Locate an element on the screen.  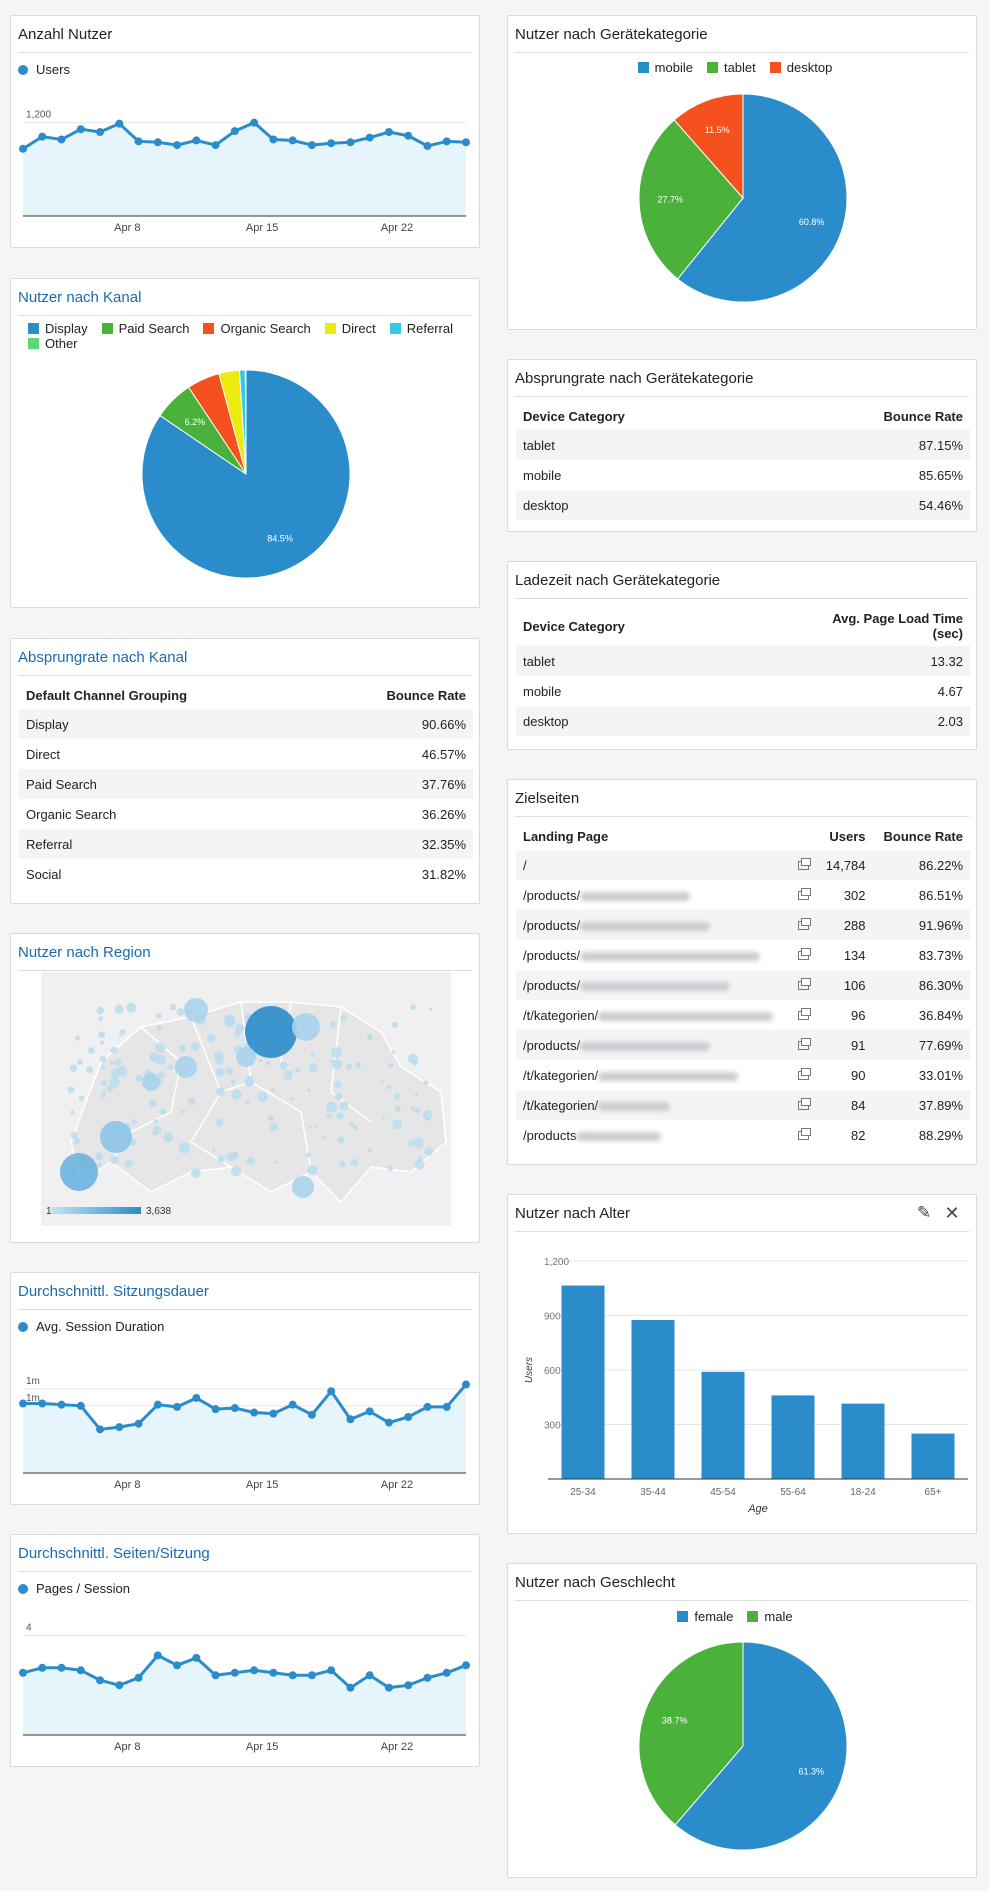
column-header: Users is located at coordinates (847, 836).